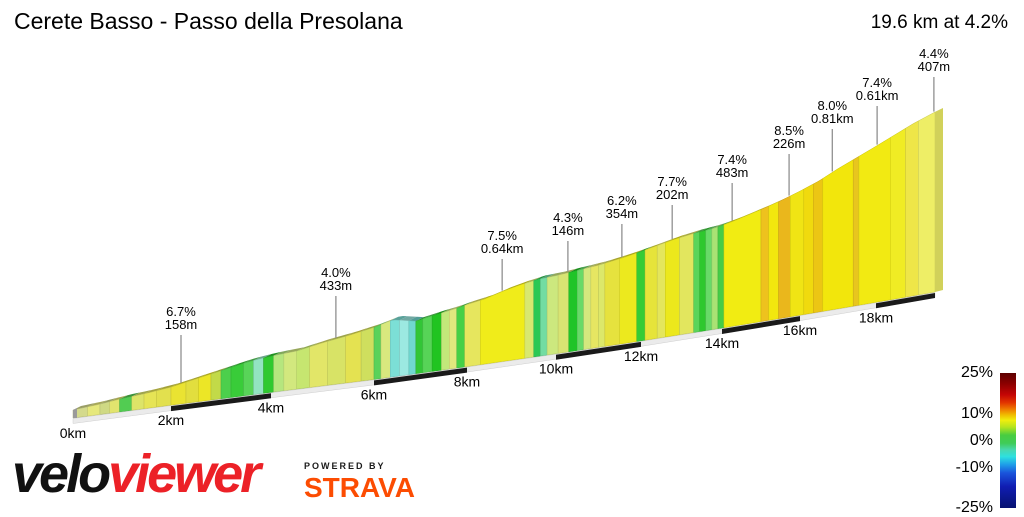  I want to click on powered-by-label: POWERED BY, so click(345, 466).